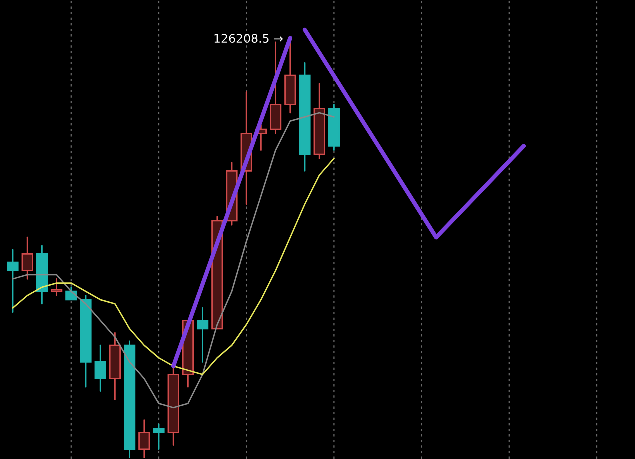  I want to click on annotation: 126208.5 →, so click(248, 39).